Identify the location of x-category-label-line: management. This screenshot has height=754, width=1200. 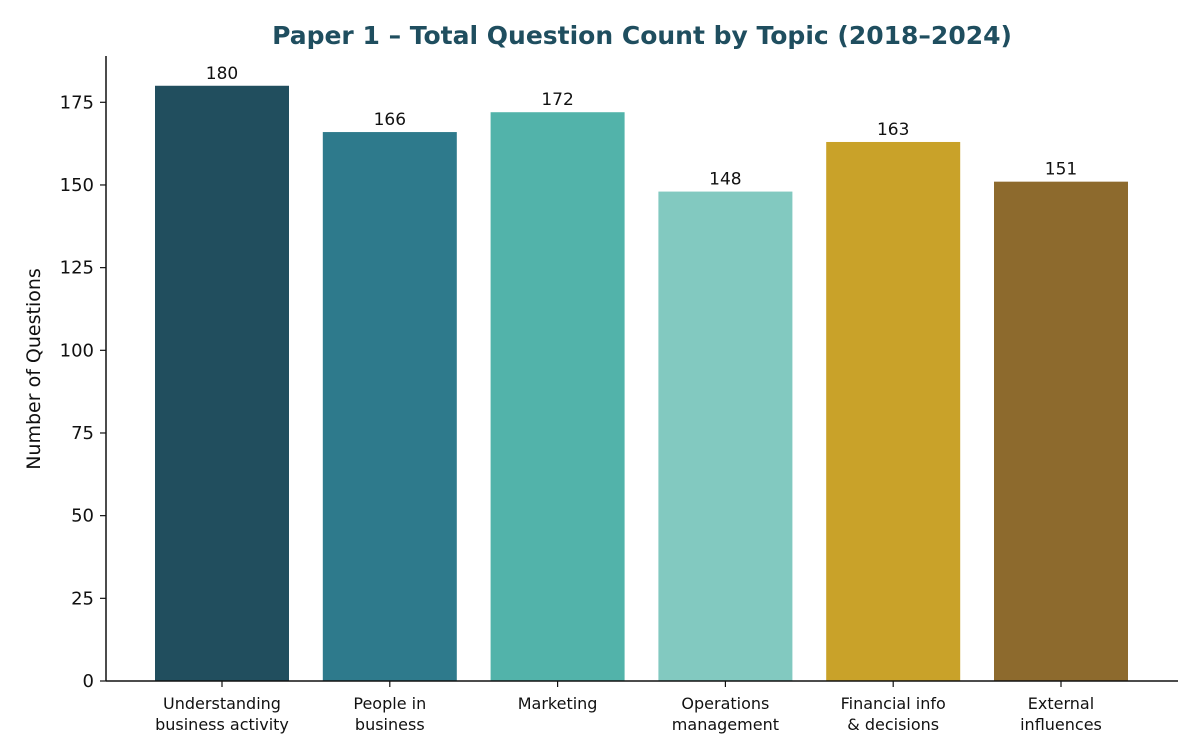
(725, 724).